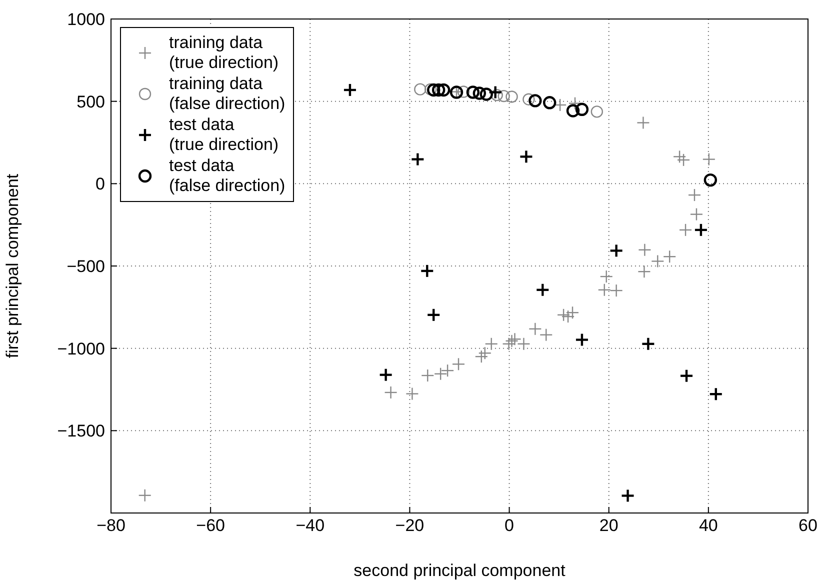  What do you see at coordinates (86, 20) in the screenshot?
I see `y-tick-label: 1000` at bounding box center [86, 20].